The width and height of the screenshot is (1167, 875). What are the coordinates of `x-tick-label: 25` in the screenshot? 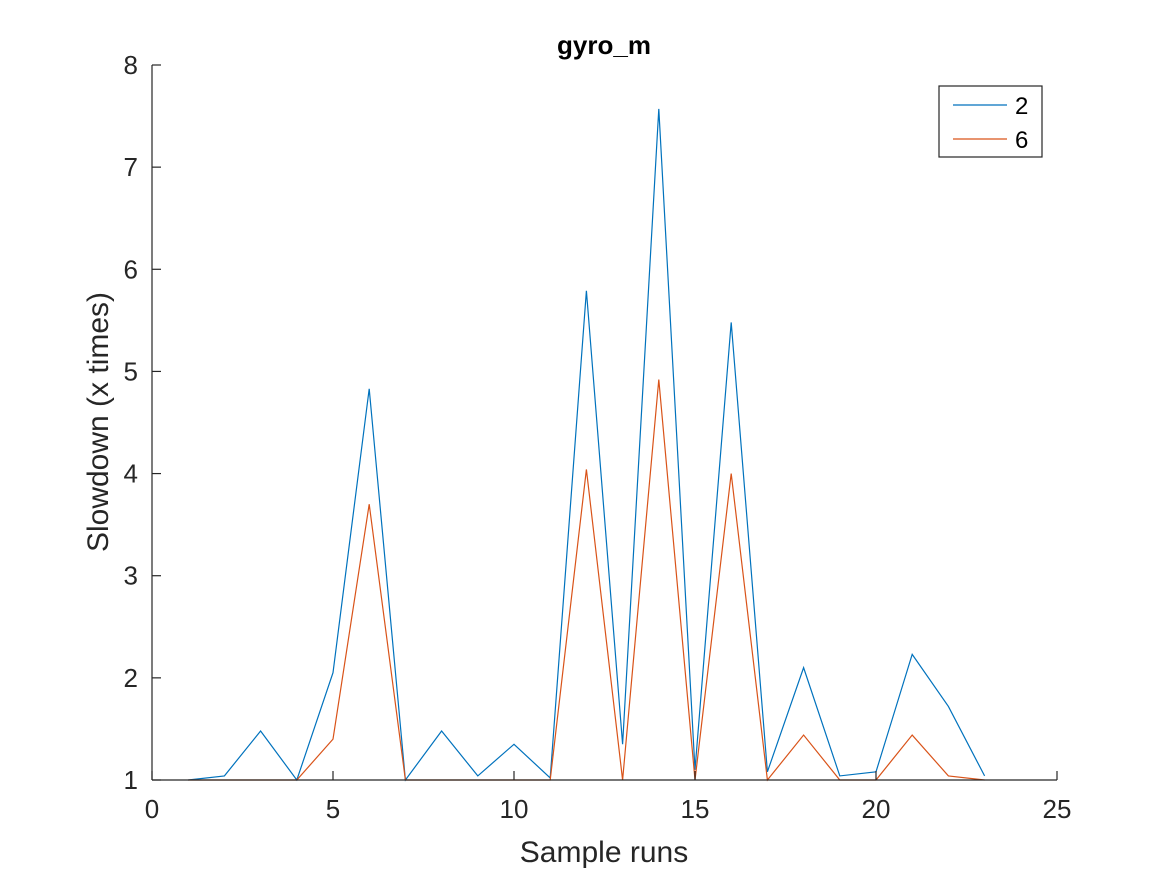 It's located at (1057, 809).